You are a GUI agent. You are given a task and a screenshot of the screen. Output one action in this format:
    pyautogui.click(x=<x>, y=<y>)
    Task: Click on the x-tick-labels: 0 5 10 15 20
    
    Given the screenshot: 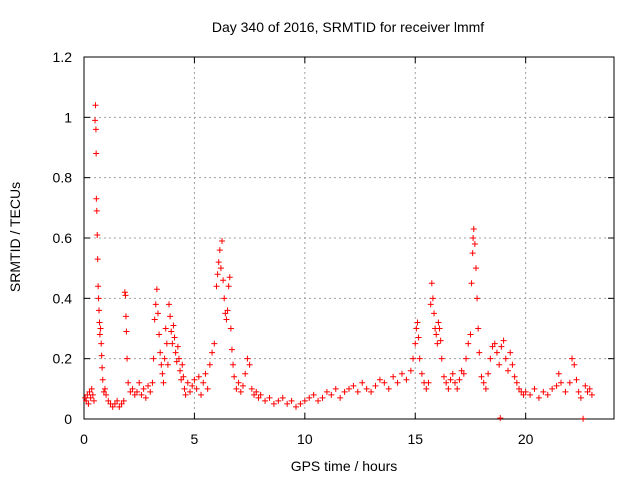 What is the action you would take?
    pyautogui.click(x=307, y=439)
    